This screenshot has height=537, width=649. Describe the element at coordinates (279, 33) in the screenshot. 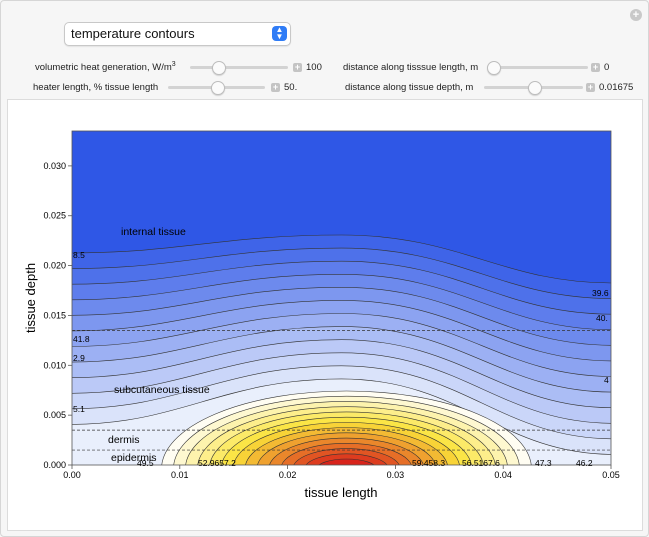

I see `updown-chevron-icon: ▲ ▼` at that location.